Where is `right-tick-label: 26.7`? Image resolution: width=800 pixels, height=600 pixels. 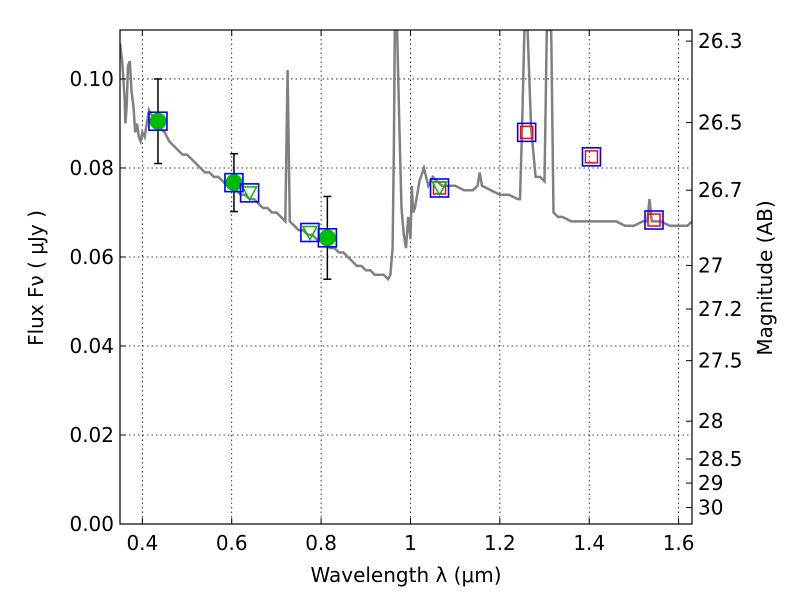 right-tick-label: 26.7 is located at coordinates (720, 190).